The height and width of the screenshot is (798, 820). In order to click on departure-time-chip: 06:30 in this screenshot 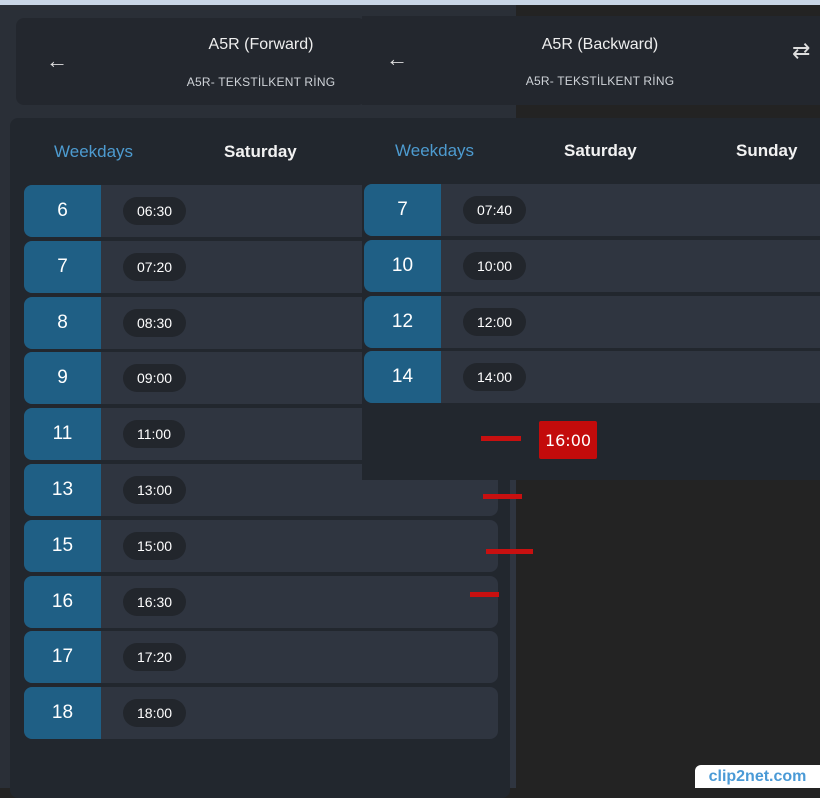, I will do `click(155, 211)`.